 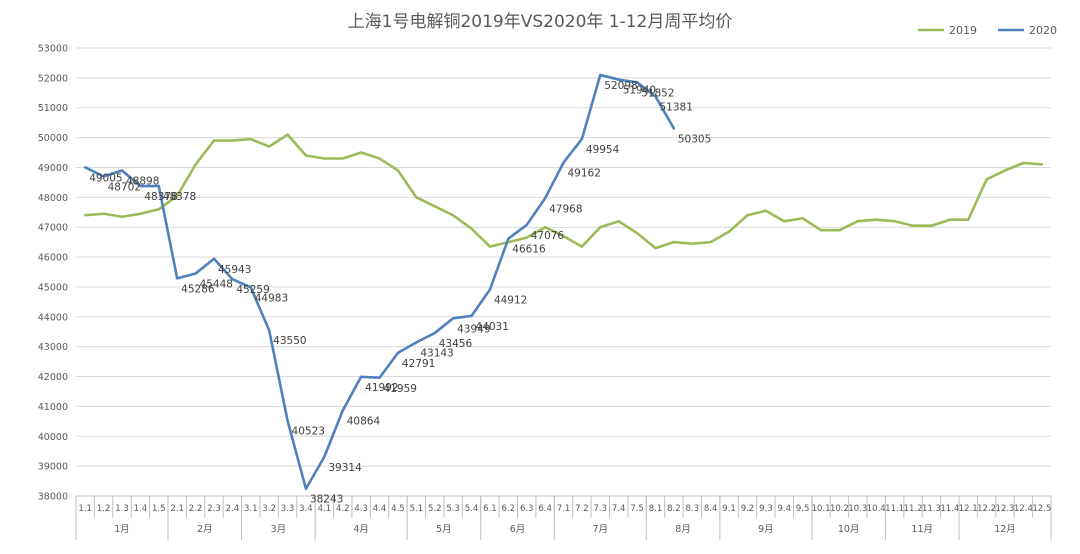 I want to click on y-tick-label: 45000, so click(x=53, y=287).